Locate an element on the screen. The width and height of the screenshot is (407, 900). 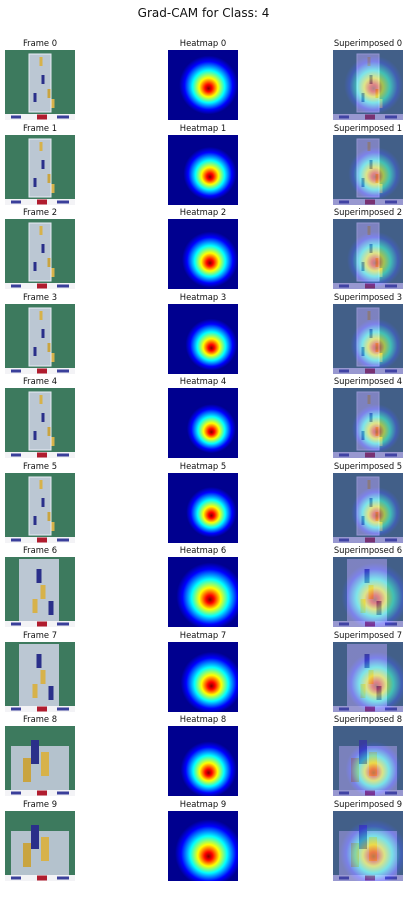
heatmap-label-1: Heatmap 1 is located at coordinates (203, 127).